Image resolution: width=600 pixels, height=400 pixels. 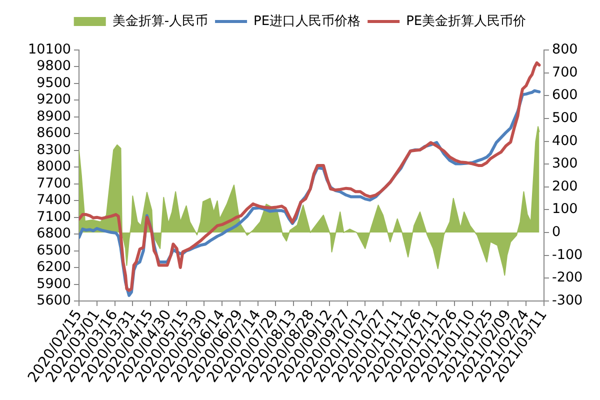 What do you see at coordinates (53, 66) in the screenshot?
I see `y-tick-label: 9800` at bounding box center [53, 66].